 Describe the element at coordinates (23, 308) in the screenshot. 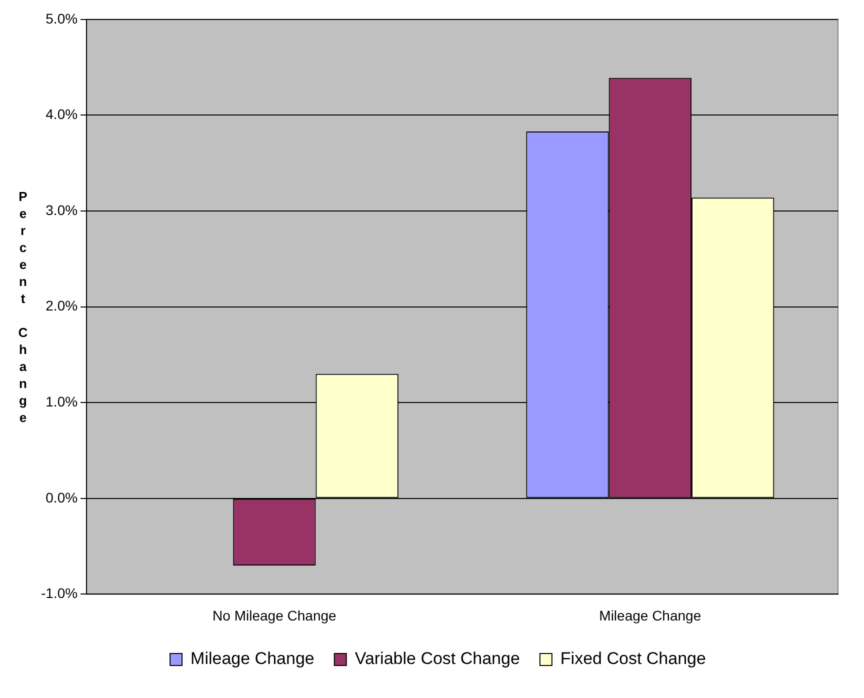

I see `y-axis-title: Percent Change` at that location.